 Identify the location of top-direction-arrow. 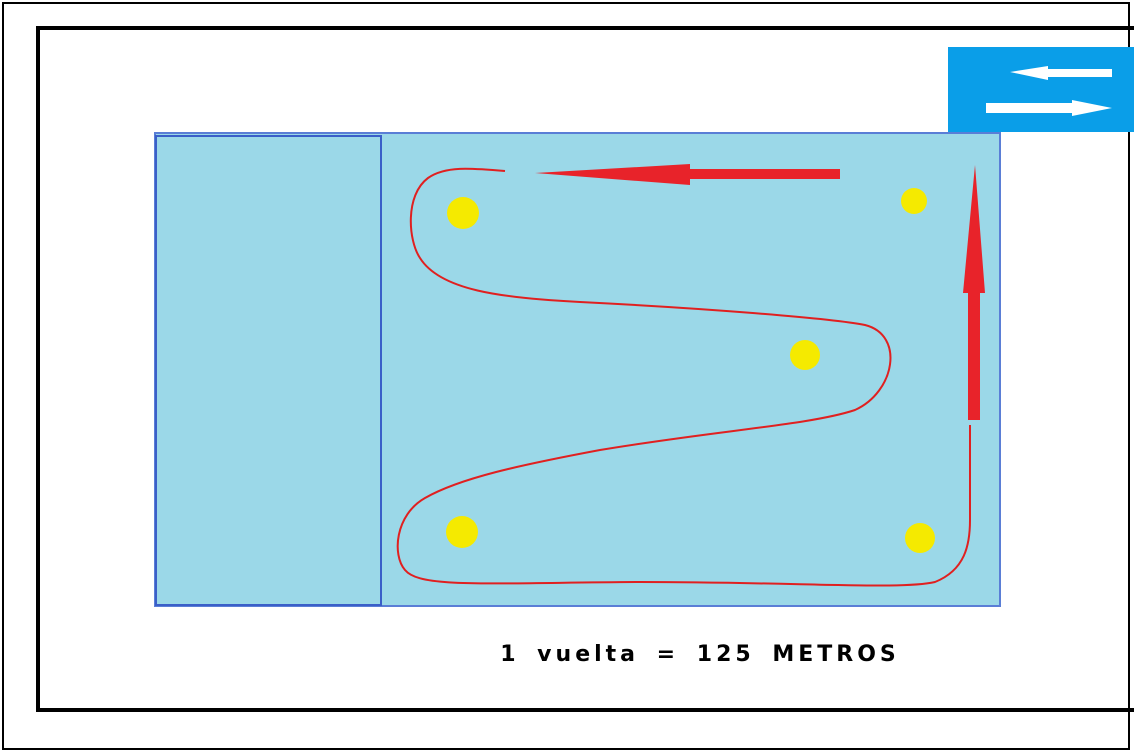
(687, 174).